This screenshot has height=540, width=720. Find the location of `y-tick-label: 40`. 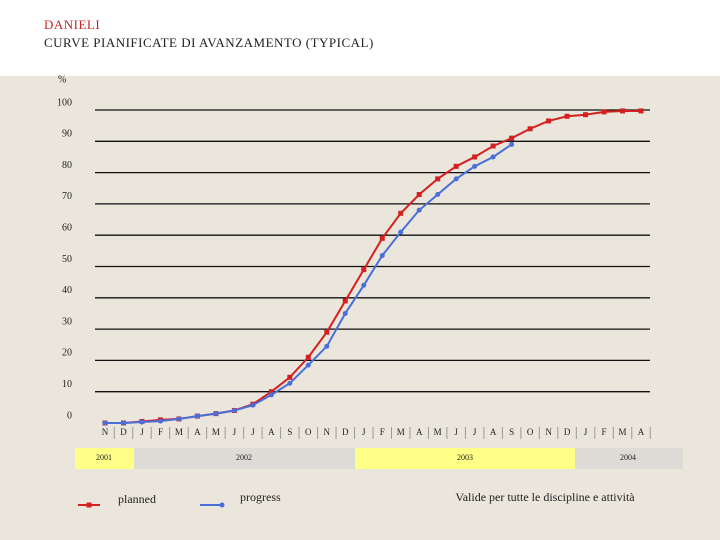

y-tick-label: 40 is located at coordinates (67, 290).